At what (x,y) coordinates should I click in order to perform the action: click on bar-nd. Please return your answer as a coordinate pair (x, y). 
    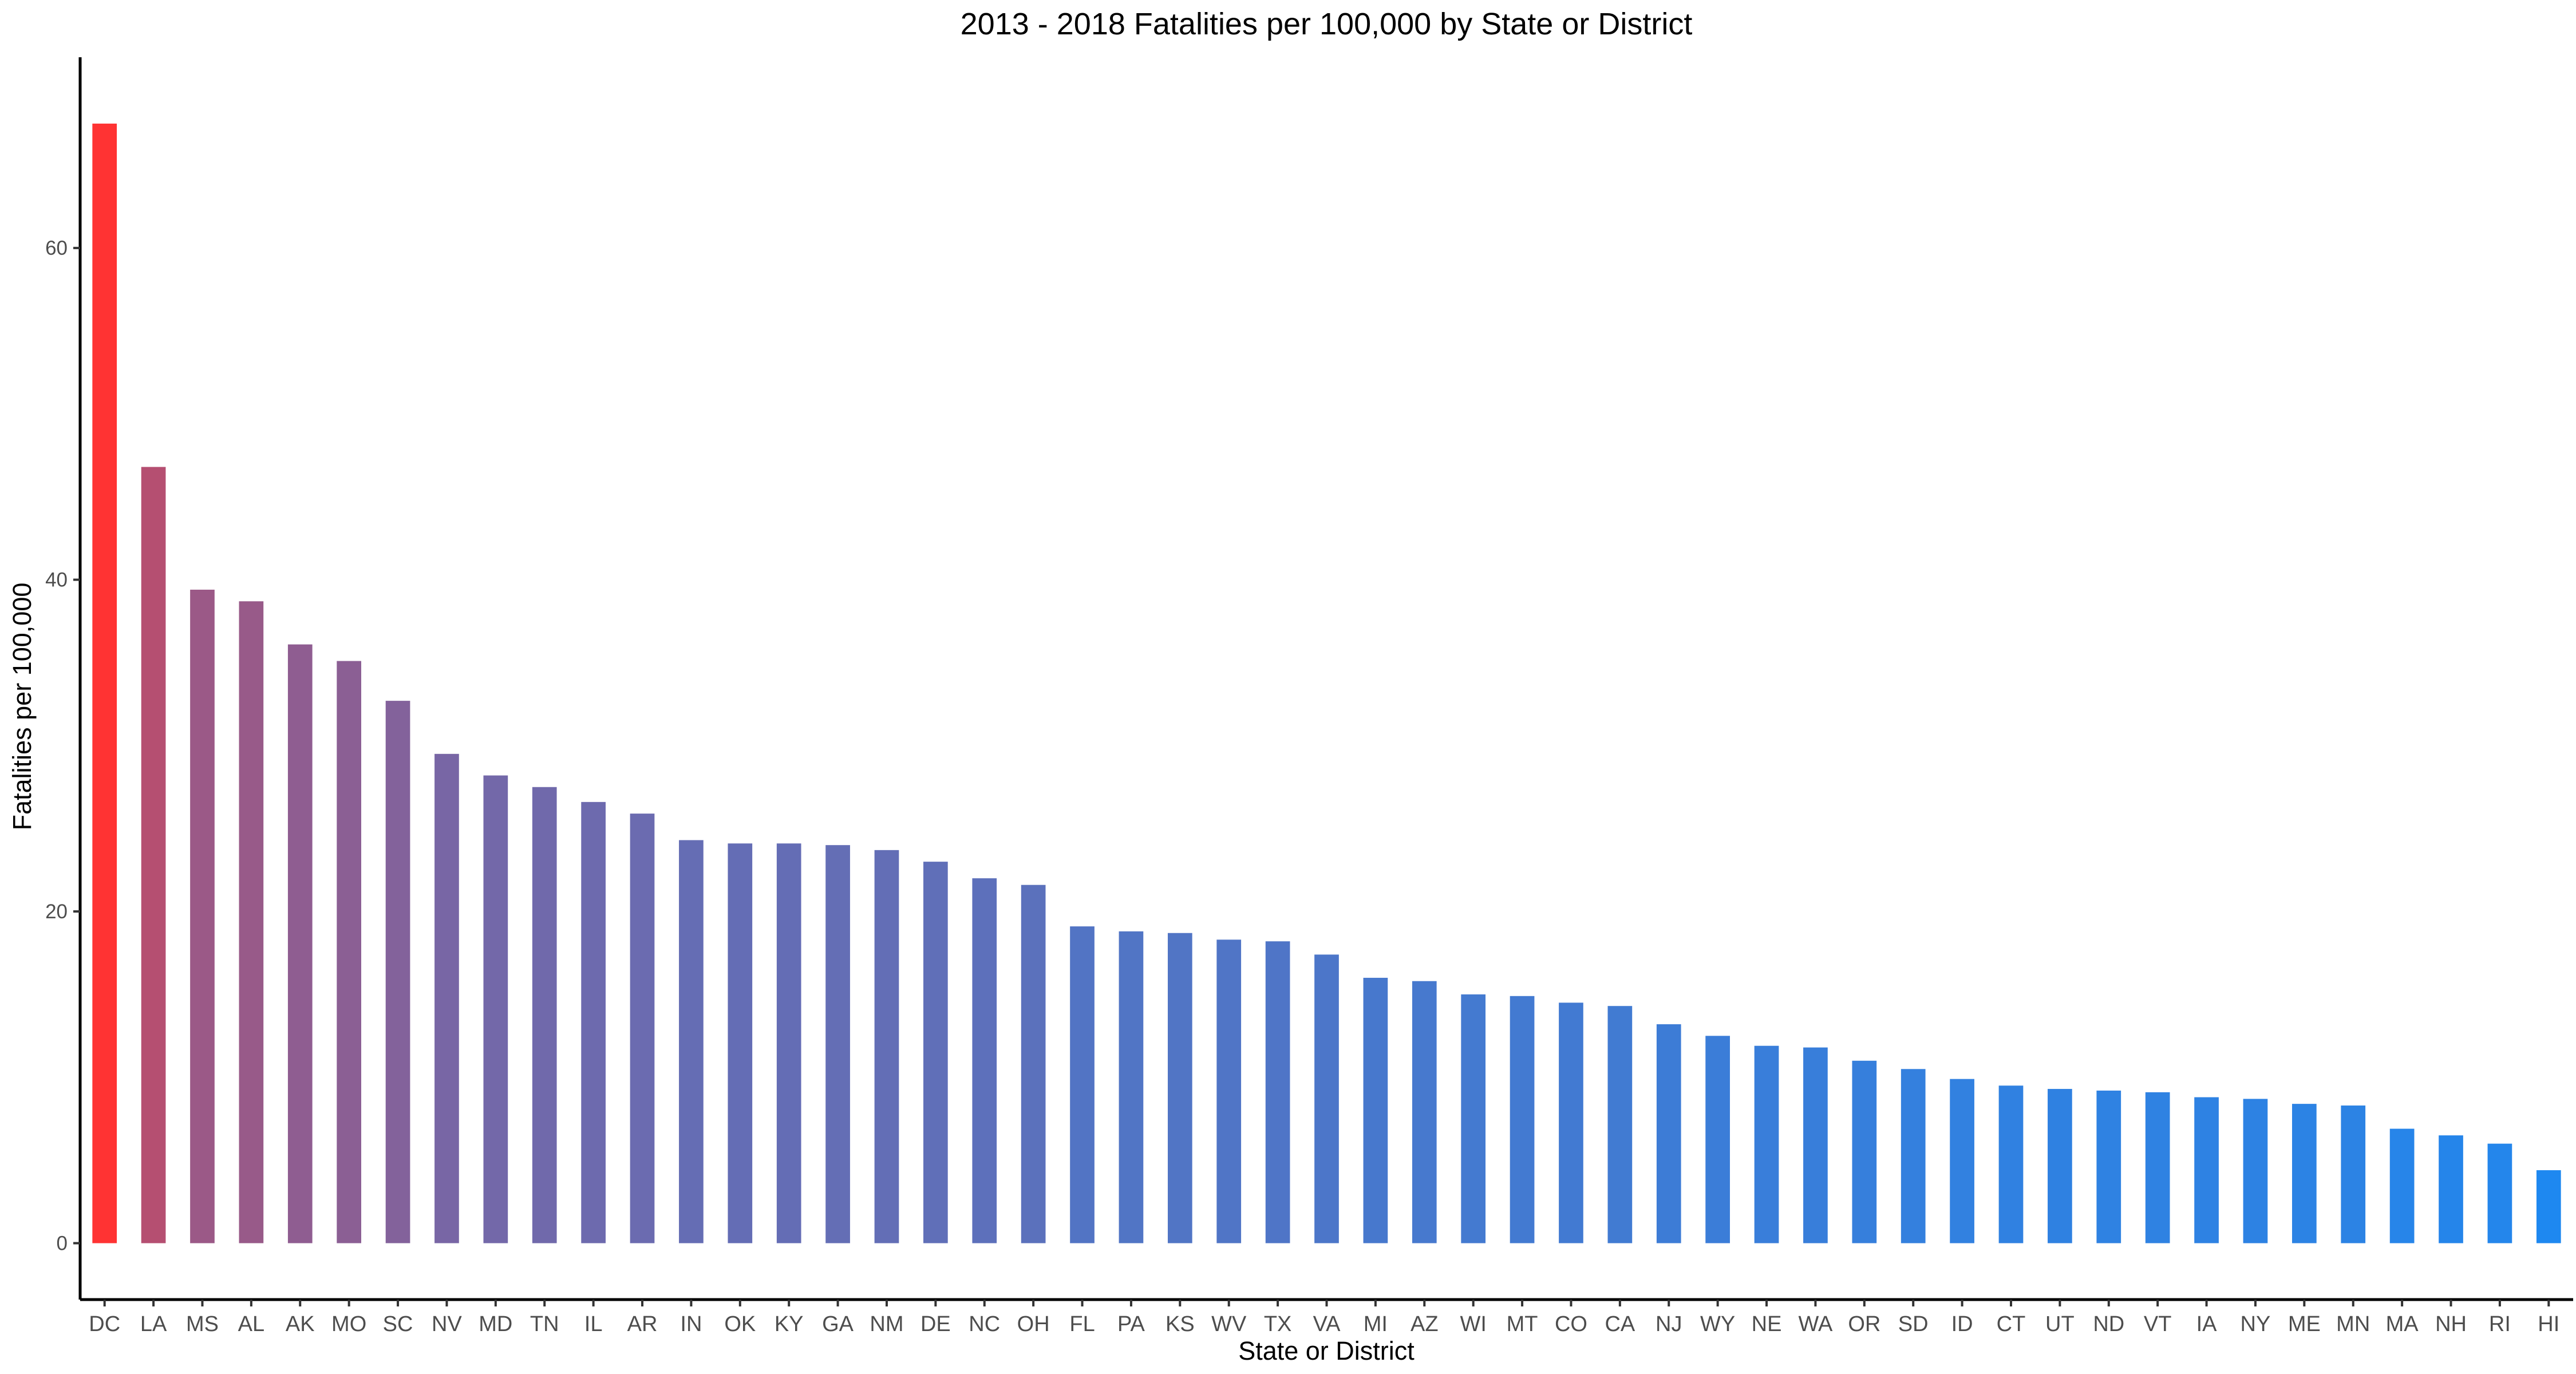
    Looking at the image, I should click on (2108, 1167).